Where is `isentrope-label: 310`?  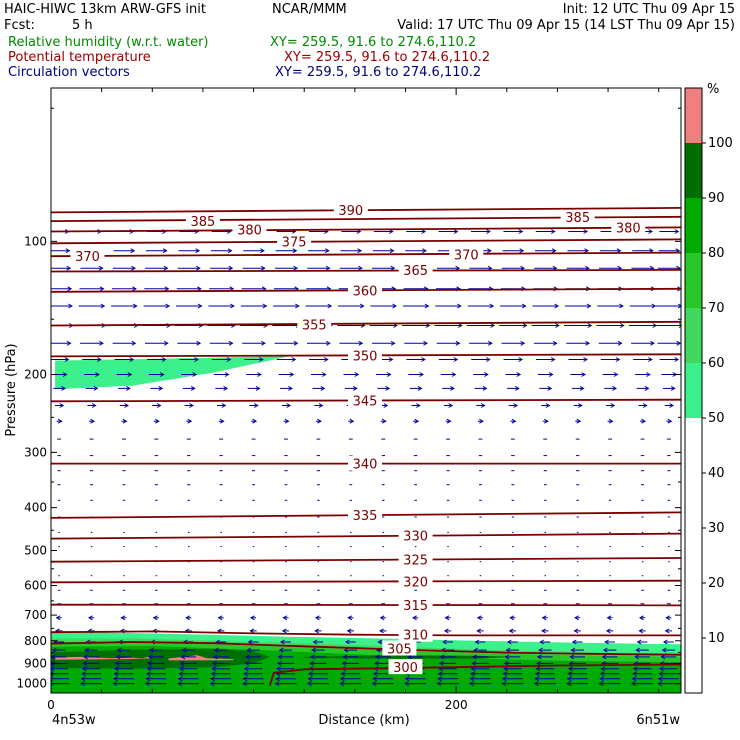 isentrope-label: 310 is located at coordinates (415, 636).